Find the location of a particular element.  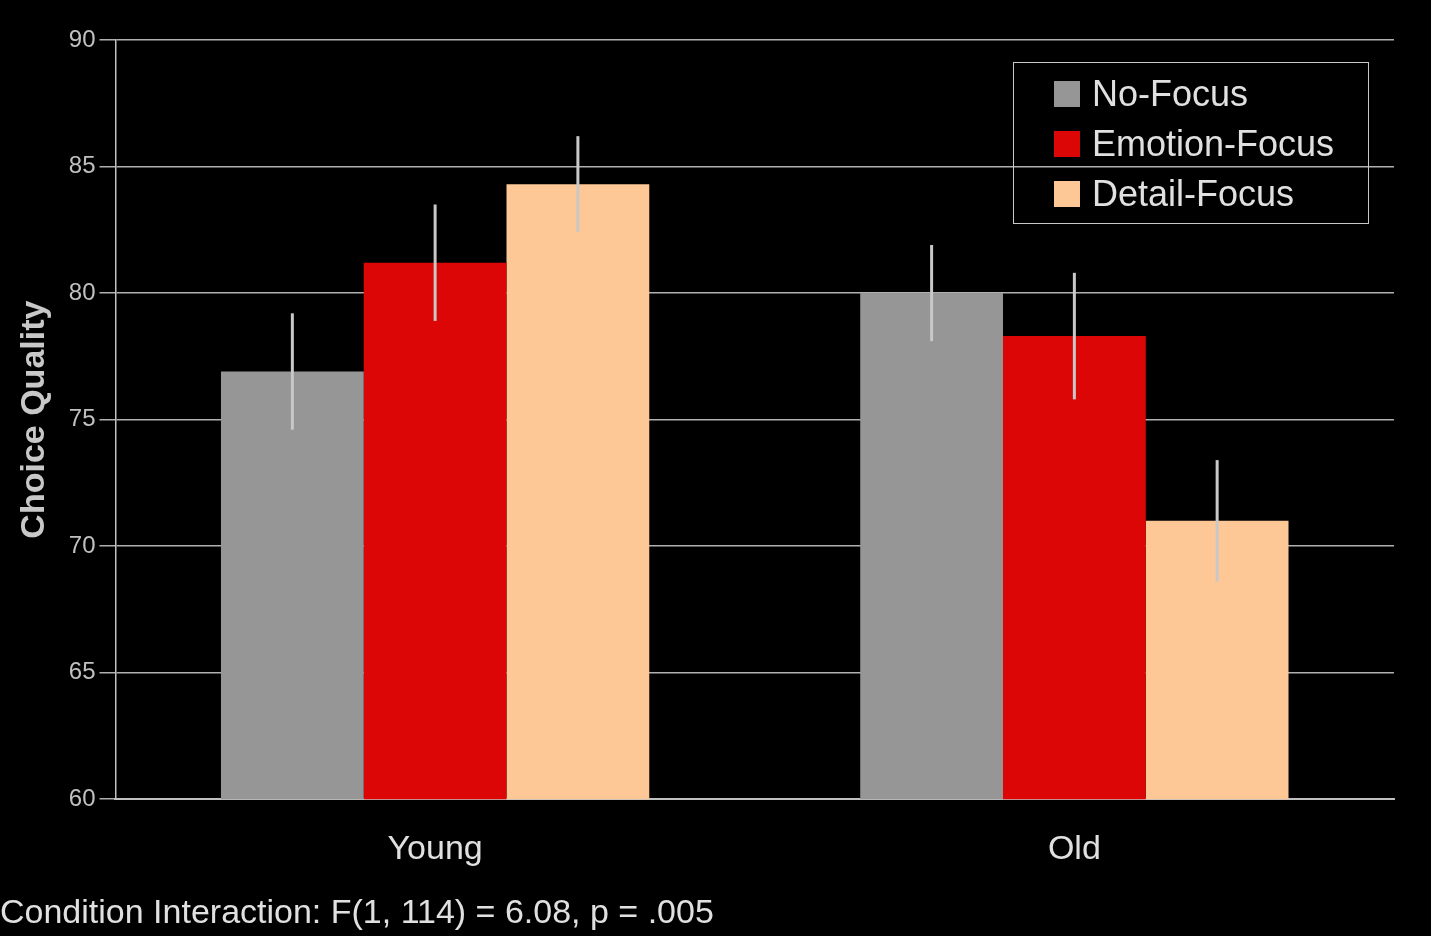

y-tick-label: 90 is located at coordinates (82, 38).